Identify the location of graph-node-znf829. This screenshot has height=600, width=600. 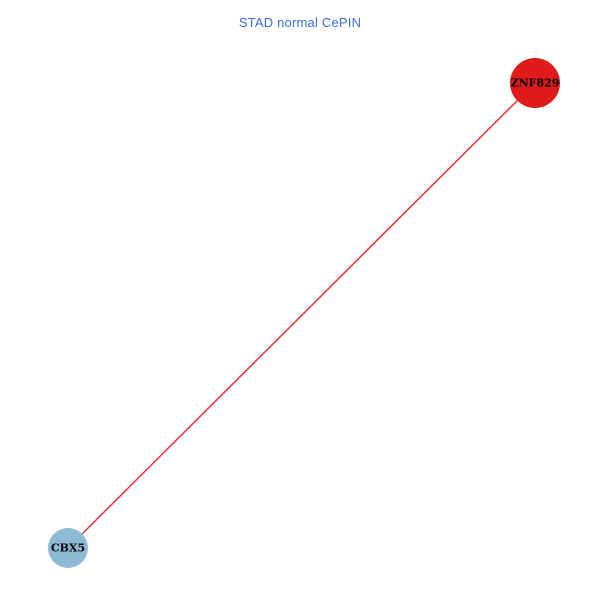
(535, 83).